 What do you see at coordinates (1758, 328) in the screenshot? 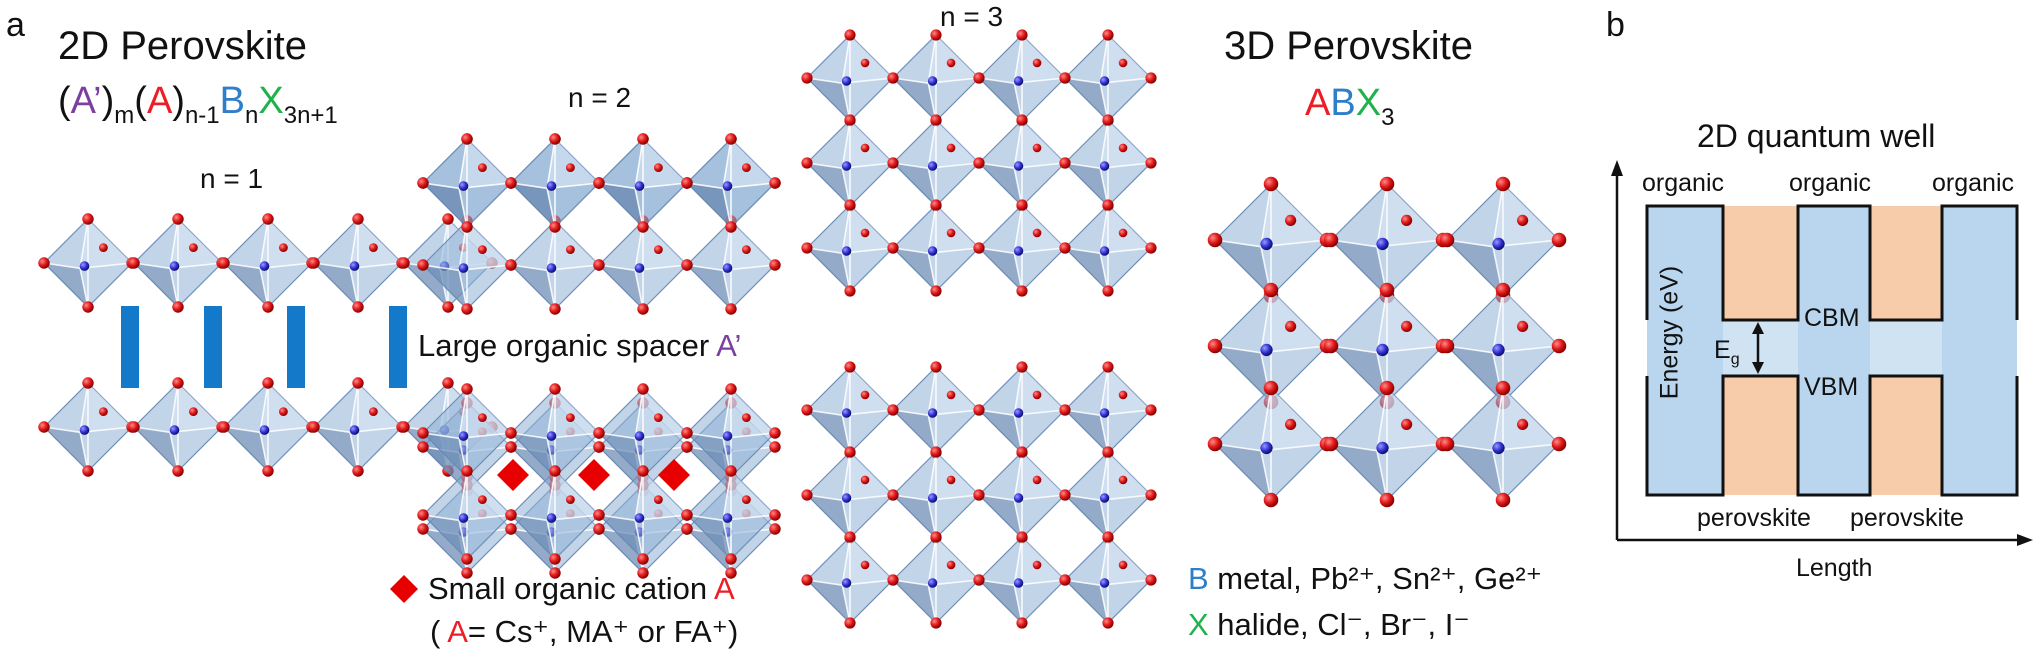
I see `bandgap-arrow-head` at bounding box center [1758, 328].